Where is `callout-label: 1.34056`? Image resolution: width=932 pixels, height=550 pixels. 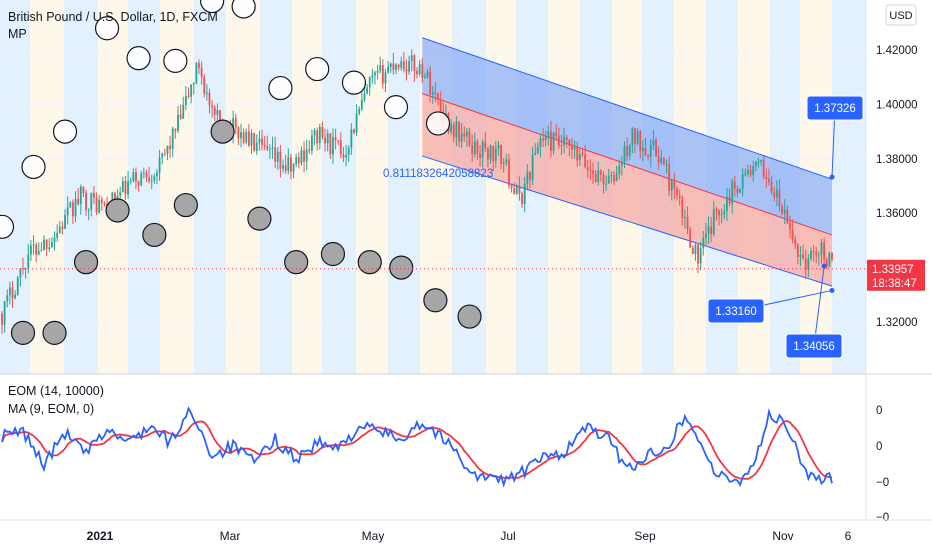 callout-label: 1.34056 is located at coordinates (814, 347).